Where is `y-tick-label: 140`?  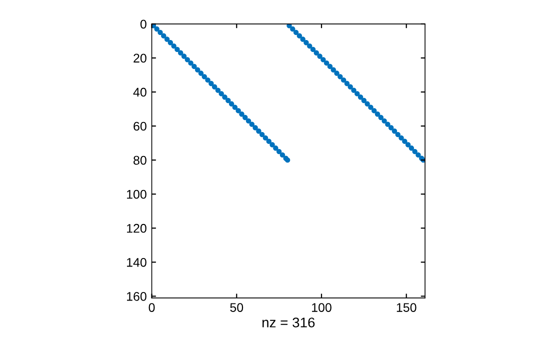 y-tick-label: 140 is located at coordinates (136, 262).